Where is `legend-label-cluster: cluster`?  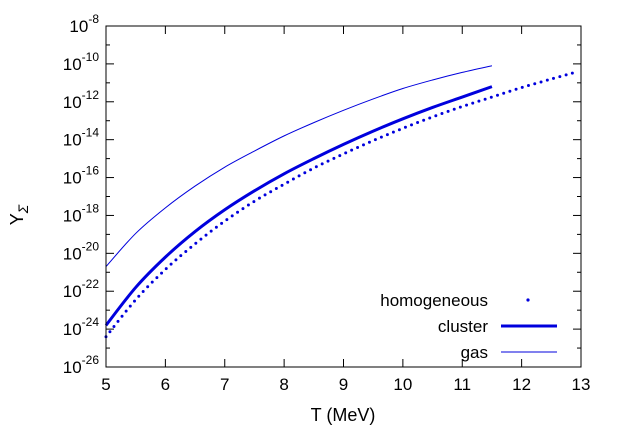
legend-label-cluster: cluster is located at coordinates (463, 326).